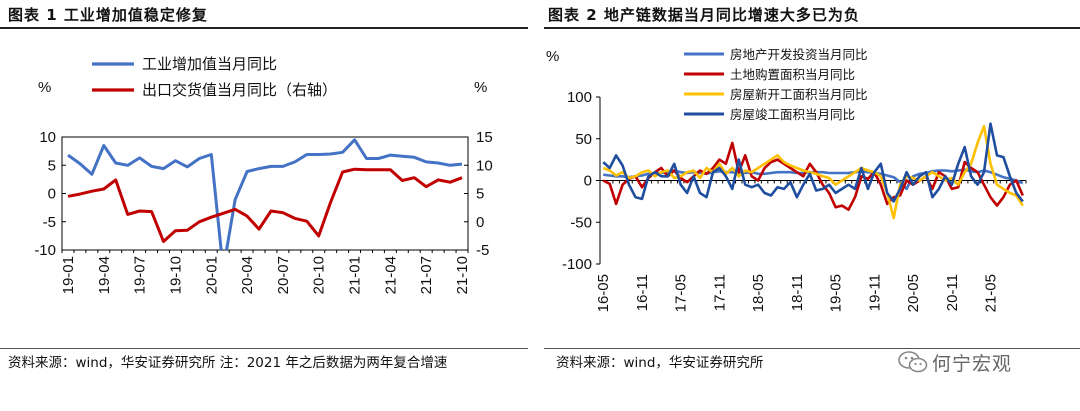 The height and width of the screenshot is (411, 1080). I want to click on figure2-source-note: 资料来源：wind，华安证券研究所, so click(660, 363).